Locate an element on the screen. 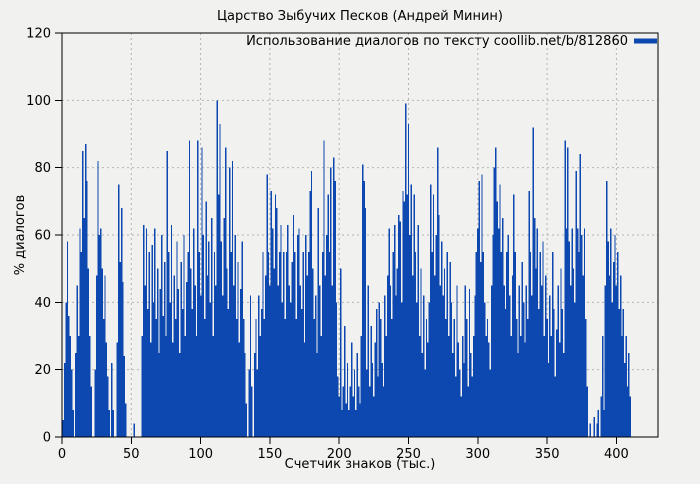 This screenshot has width=700, height=484. x-tick-label-300: 300 is located at coordinates (477, 454).